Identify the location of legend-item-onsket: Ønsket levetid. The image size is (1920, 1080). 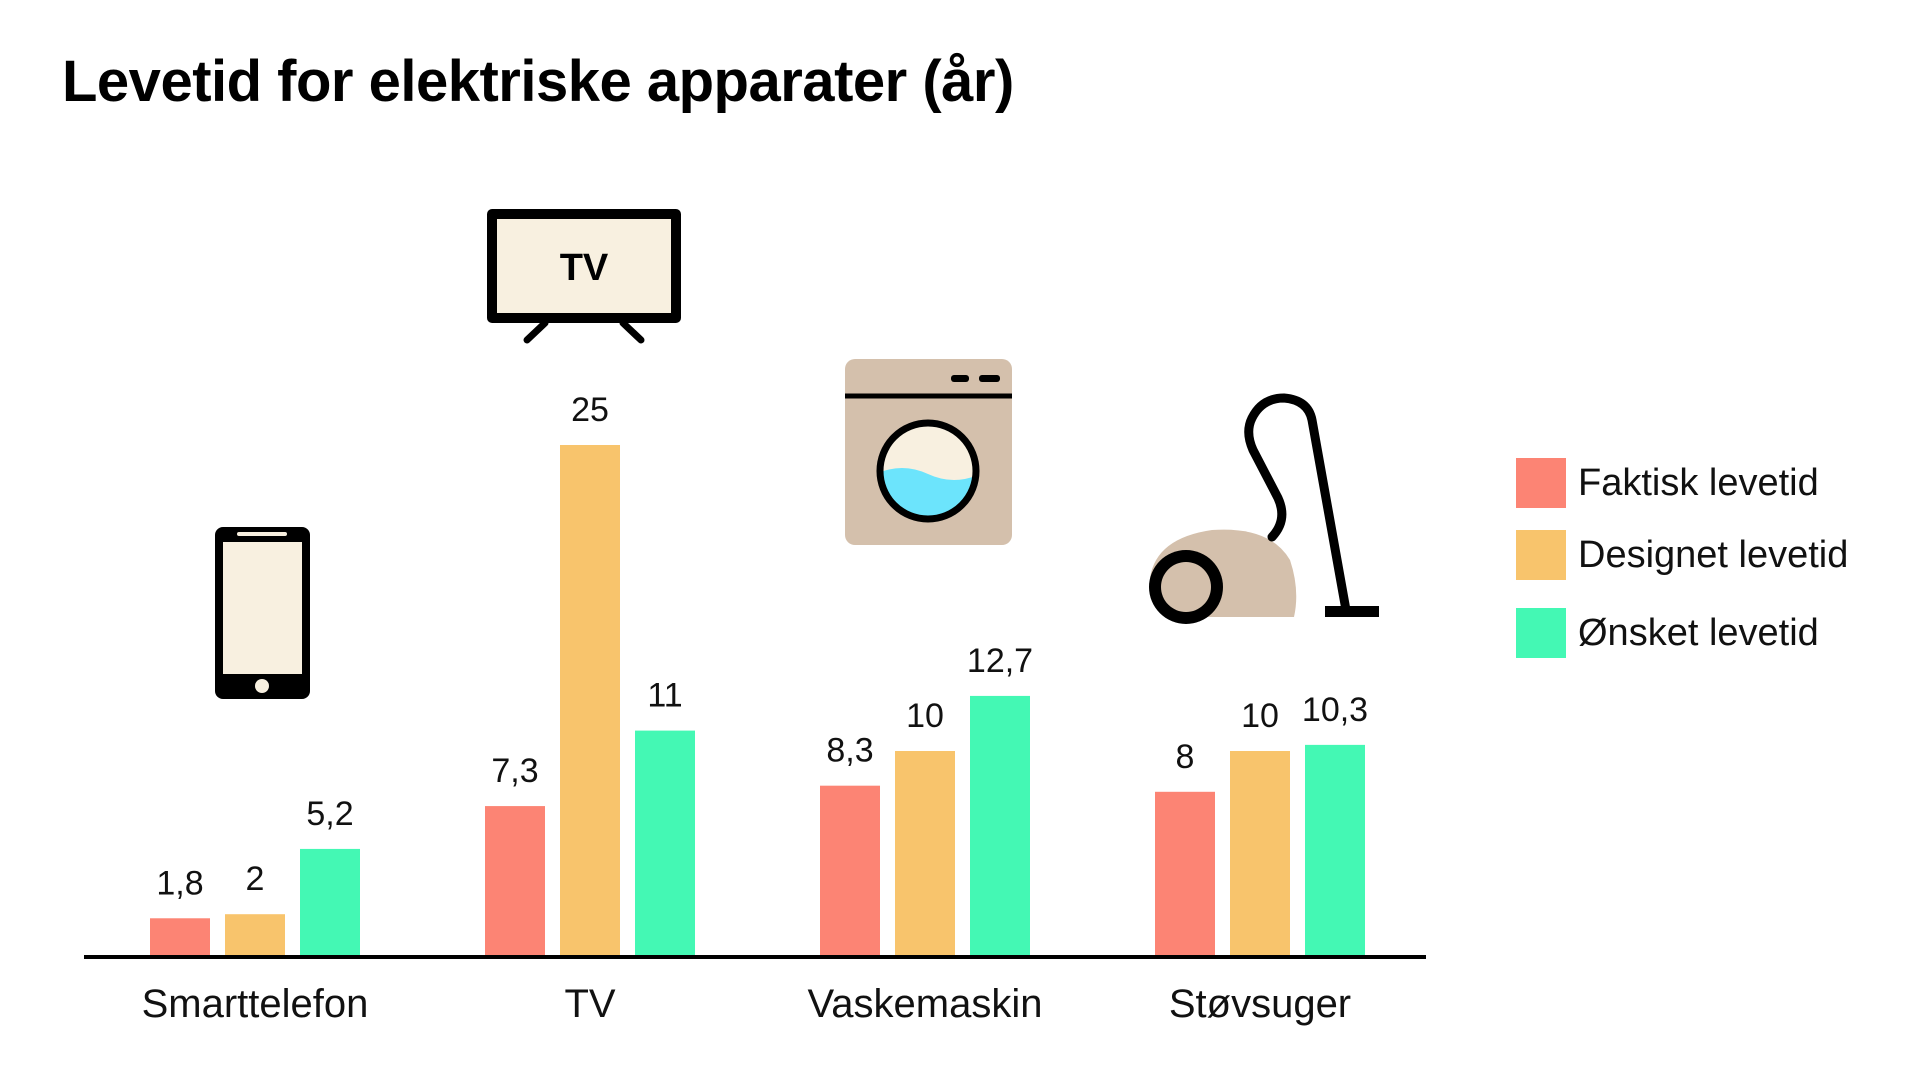
(1667, 633).